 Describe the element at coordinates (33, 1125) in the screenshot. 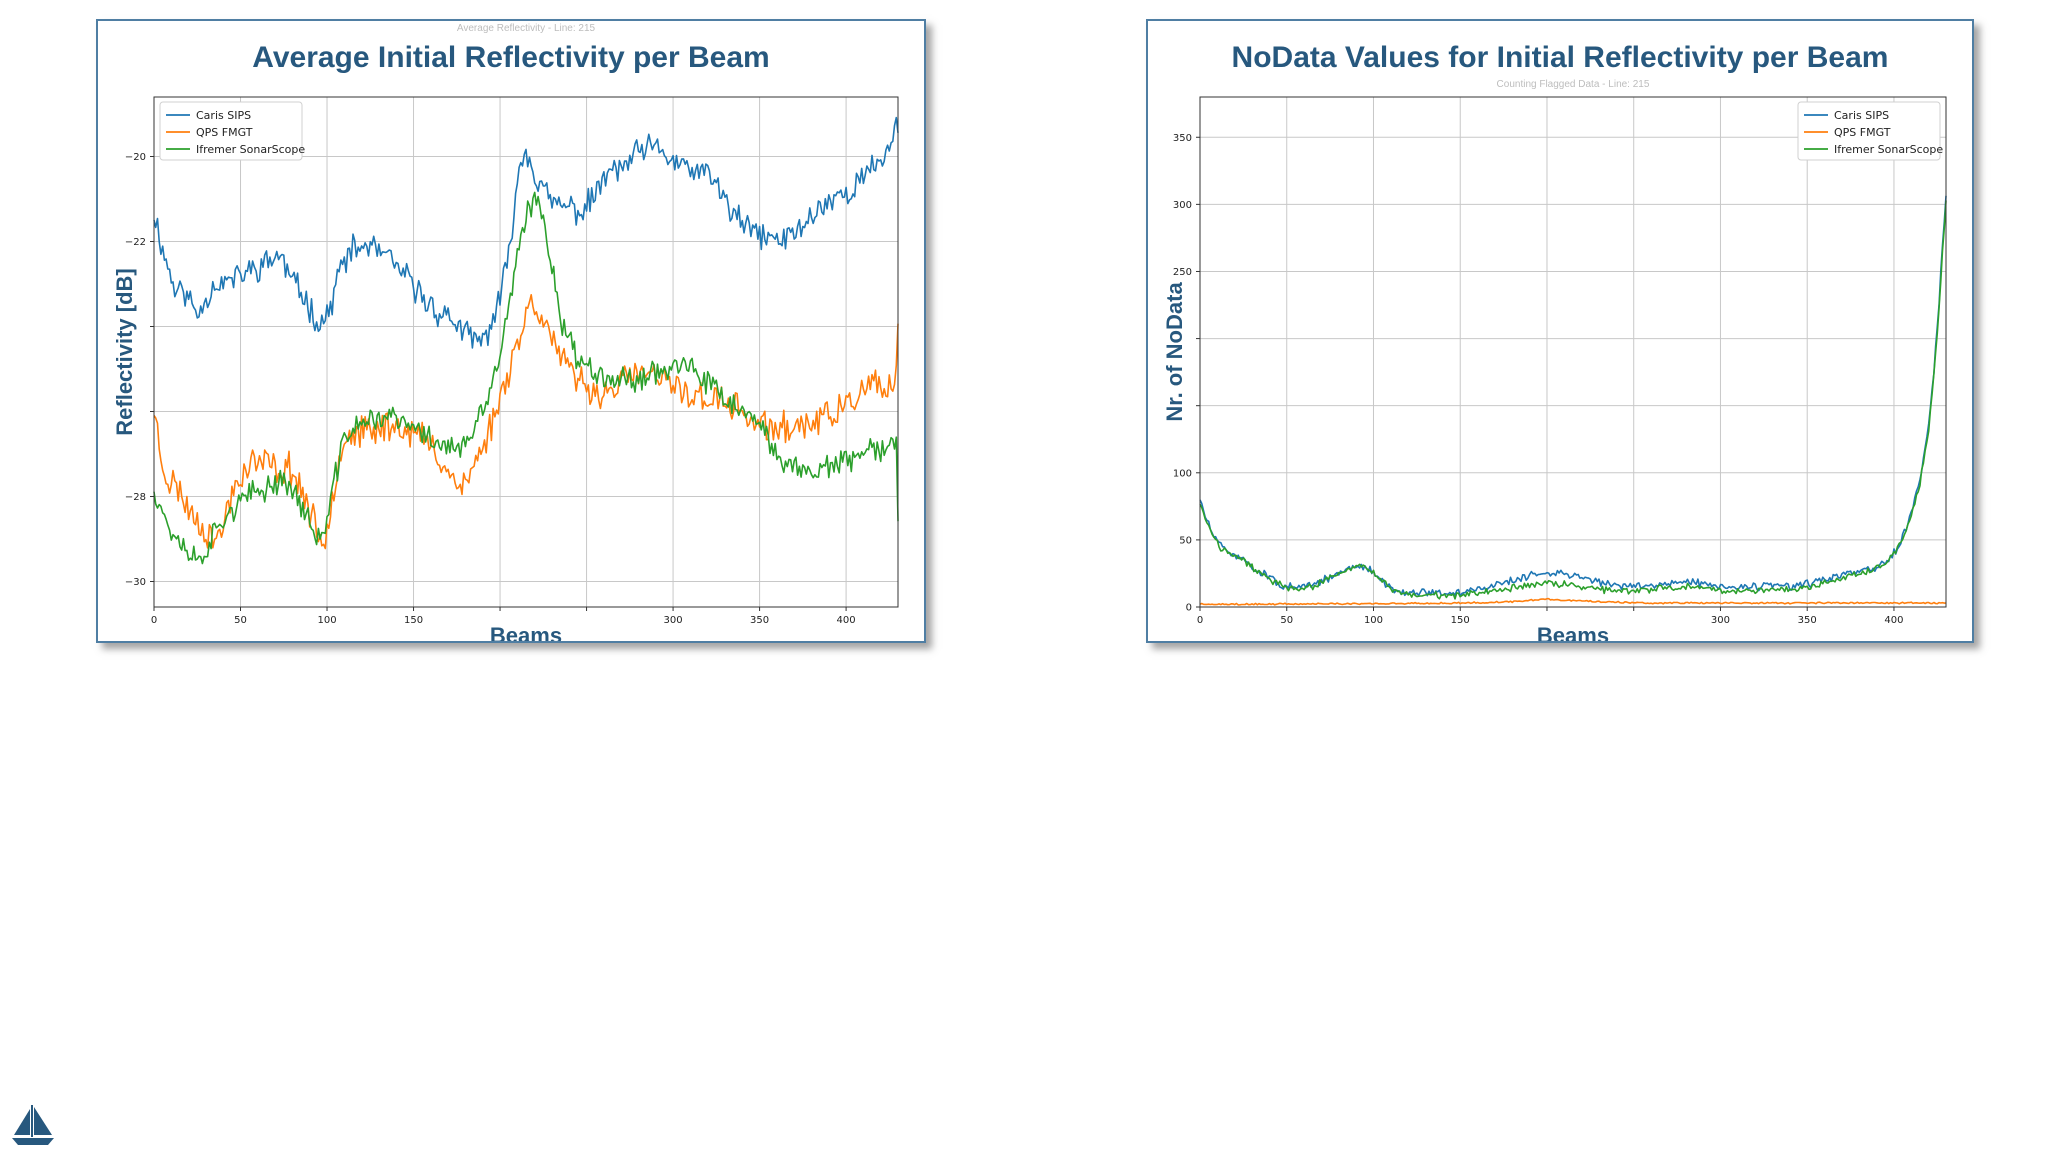

I see `sailboat-logo-icon` at that location.